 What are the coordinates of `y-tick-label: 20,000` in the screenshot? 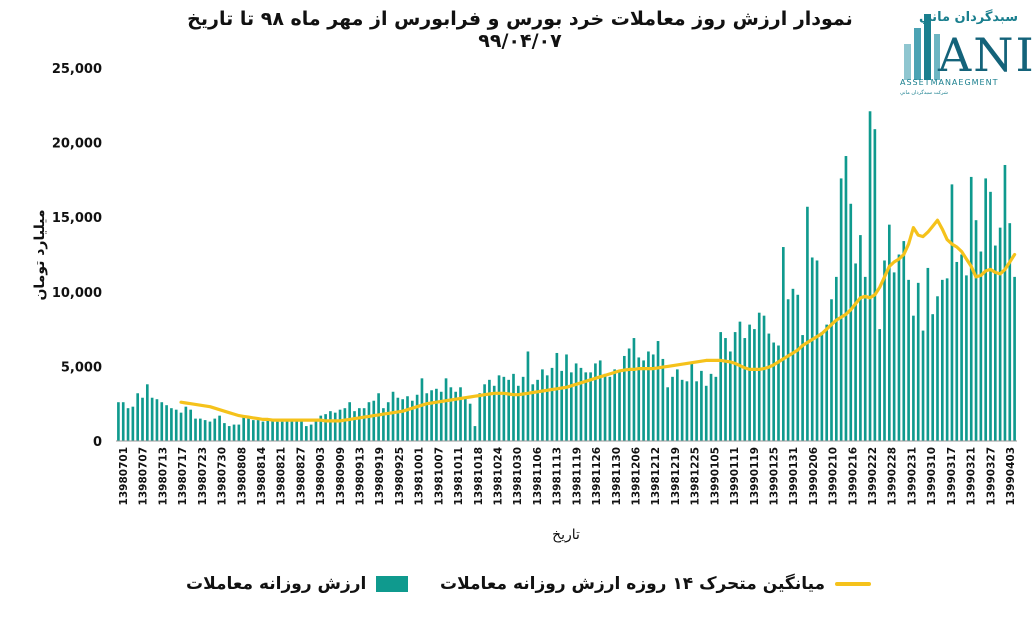 It's located at (77, 144).